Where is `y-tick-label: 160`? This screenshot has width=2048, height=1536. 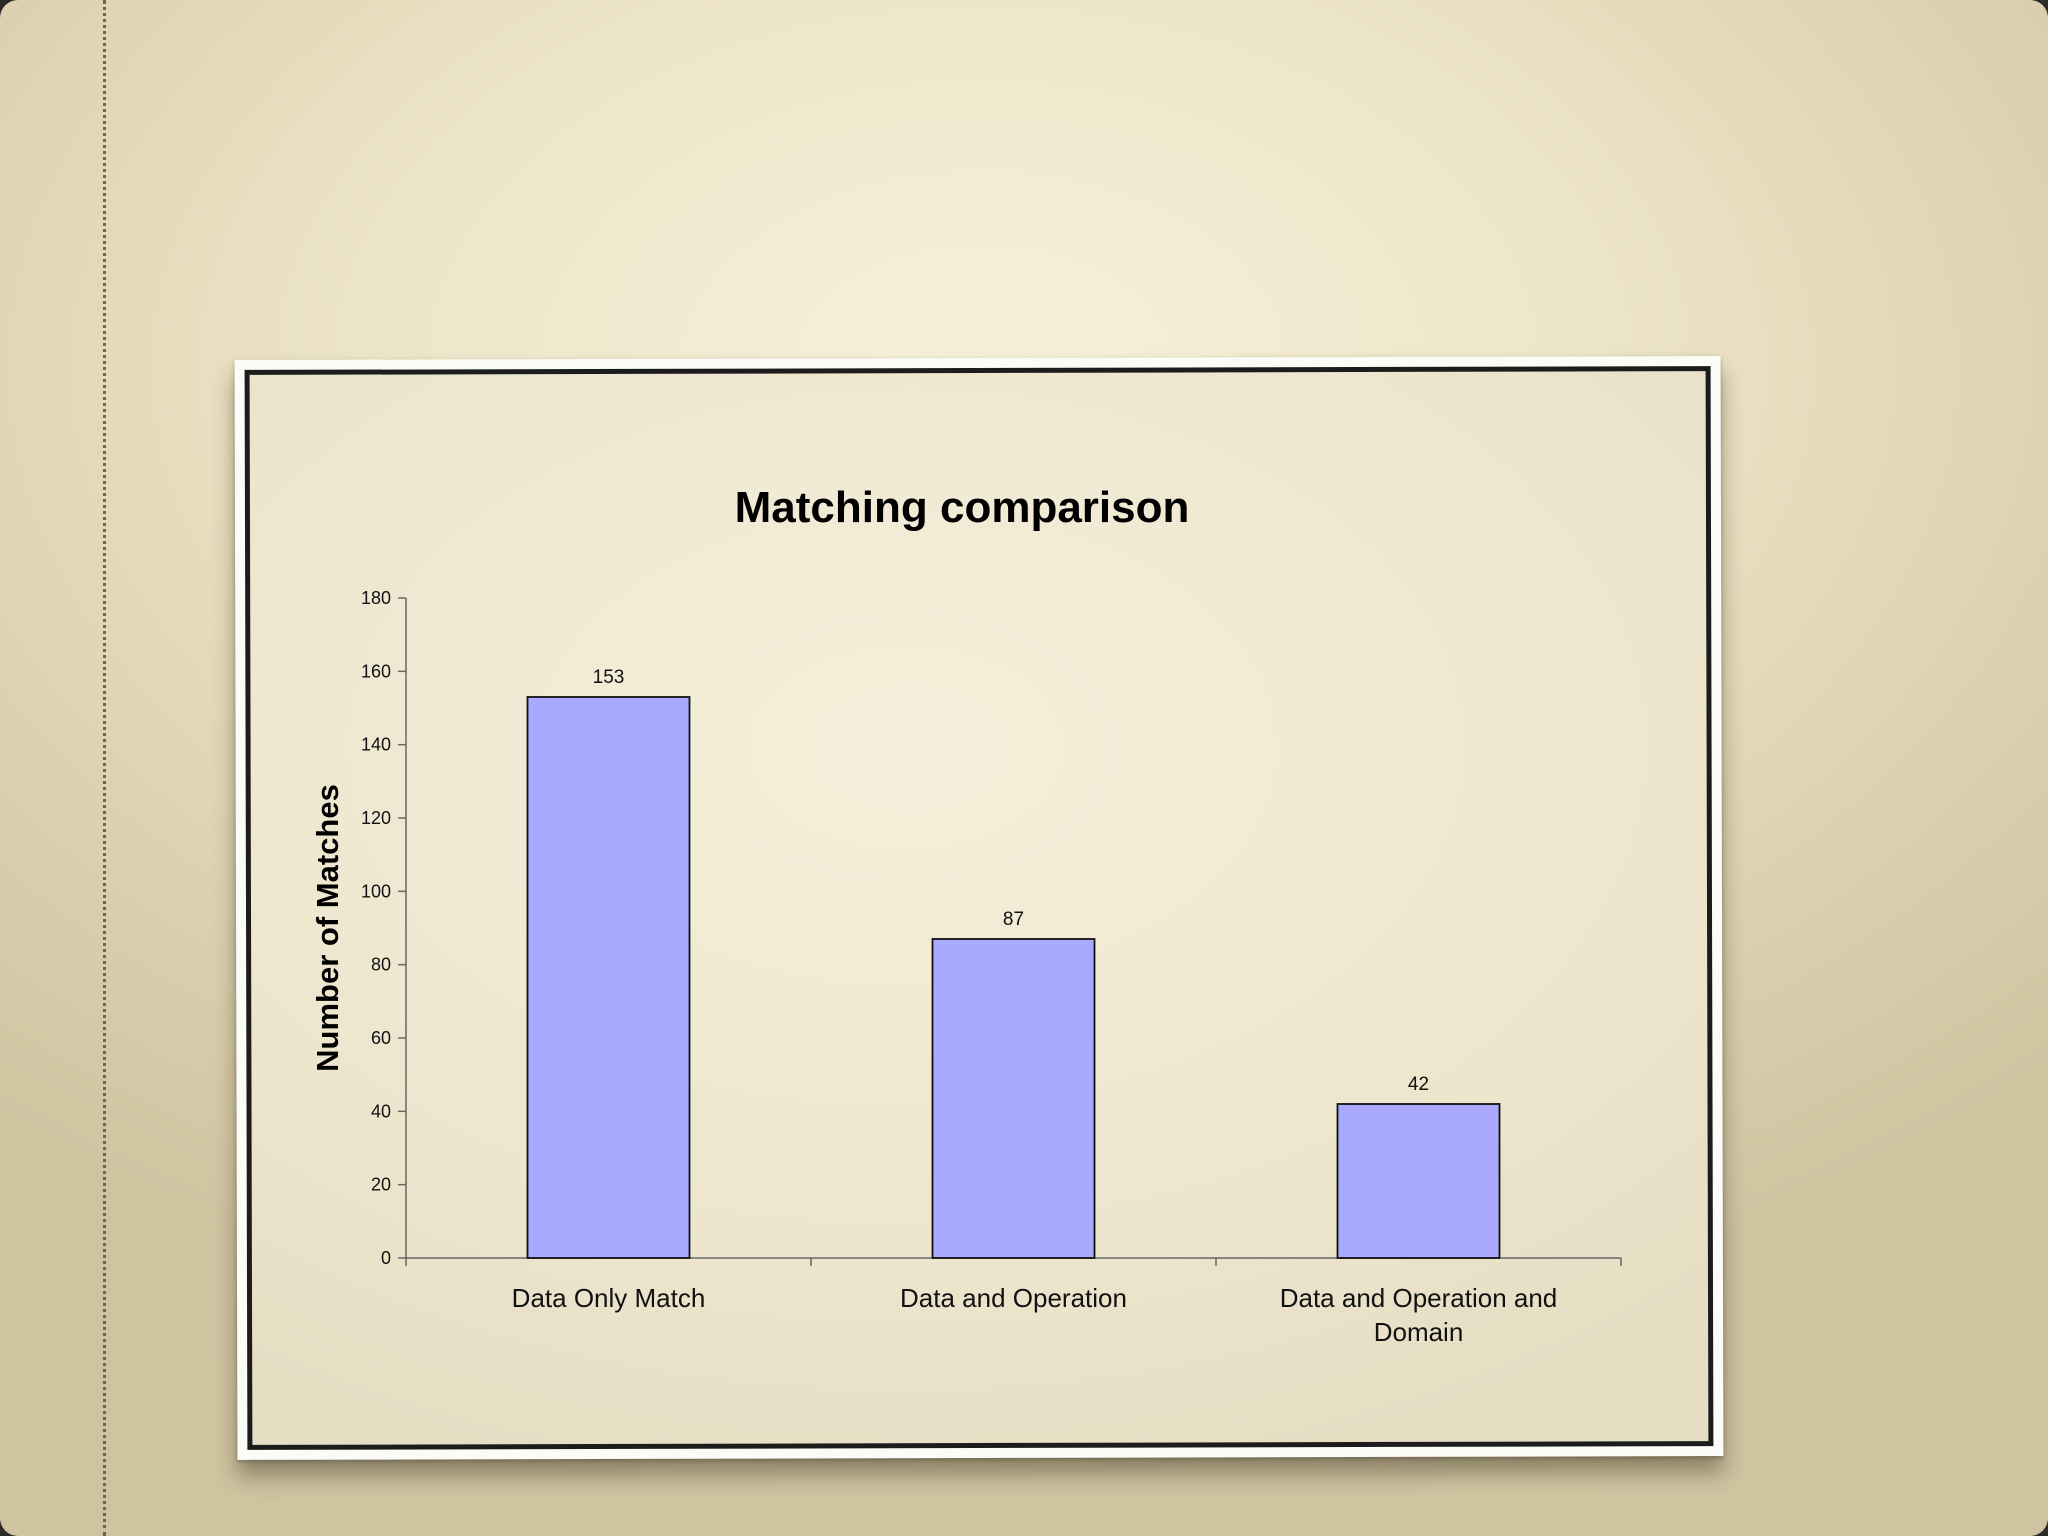
y-tick-label: 160 is located at coordinates (376, 671).